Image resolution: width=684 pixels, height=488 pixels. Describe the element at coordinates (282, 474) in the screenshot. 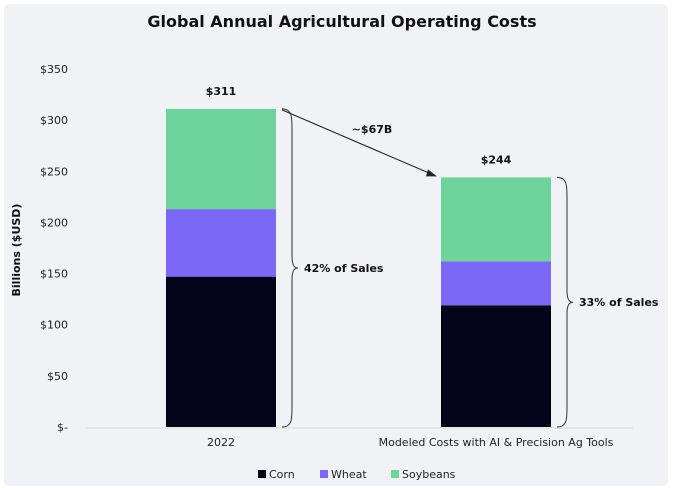

I see `legend-label: Corn` at that location.